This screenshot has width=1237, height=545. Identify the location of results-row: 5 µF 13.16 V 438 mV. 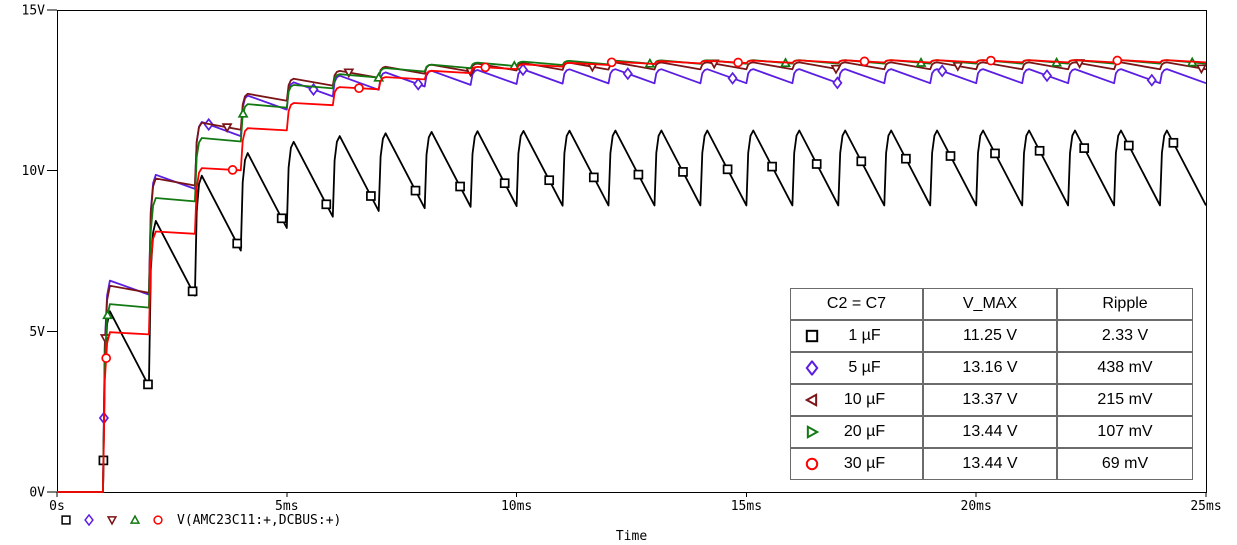
(991, 368).